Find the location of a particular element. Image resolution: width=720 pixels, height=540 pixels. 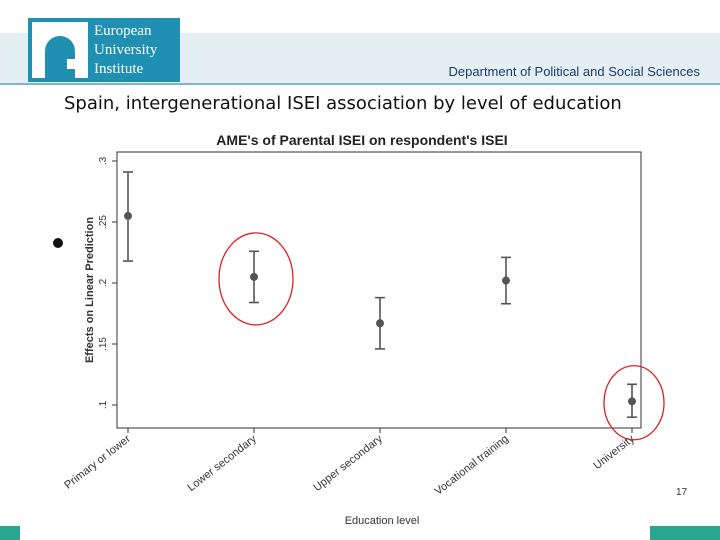

x-axis-label: Education level is located at coordinates (382, 521).